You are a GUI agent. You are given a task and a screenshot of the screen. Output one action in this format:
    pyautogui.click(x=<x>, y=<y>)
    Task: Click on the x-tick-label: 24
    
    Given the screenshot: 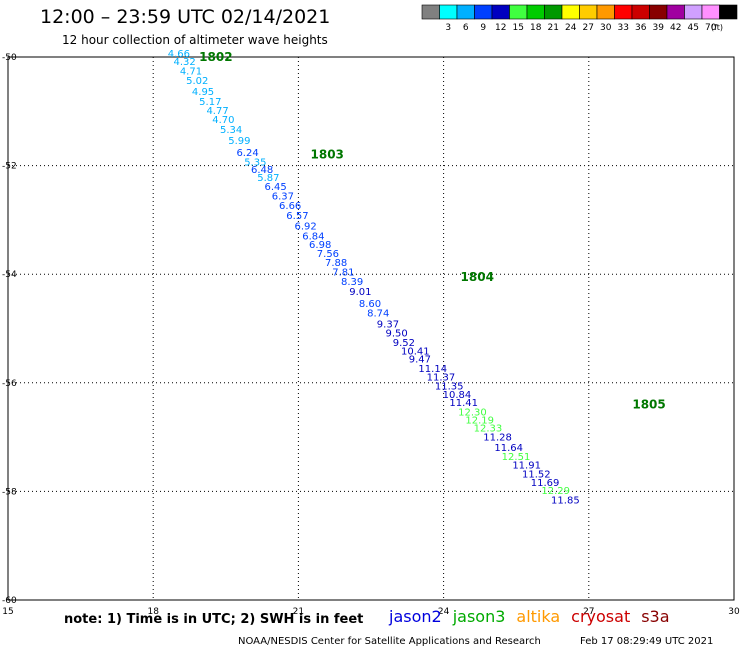 What is the action you would take?
    pyautogui.click(x=444, y=612)
    